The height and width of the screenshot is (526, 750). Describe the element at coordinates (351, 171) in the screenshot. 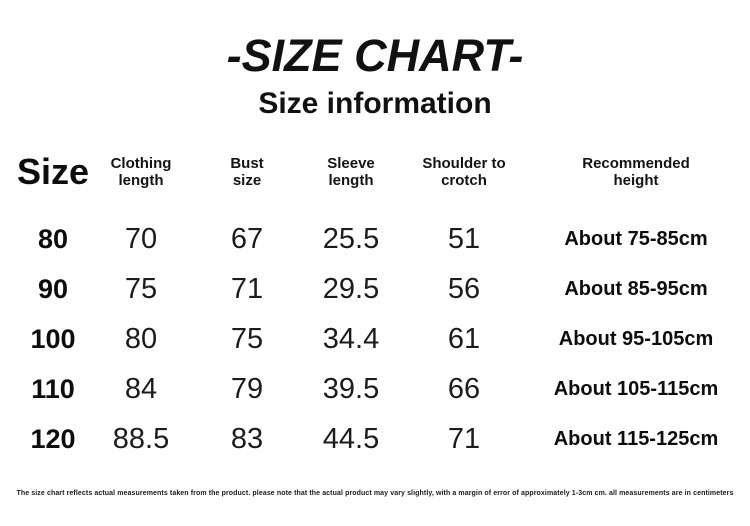

I see `column-header-sleeve-length: Sleeve length` at that location.